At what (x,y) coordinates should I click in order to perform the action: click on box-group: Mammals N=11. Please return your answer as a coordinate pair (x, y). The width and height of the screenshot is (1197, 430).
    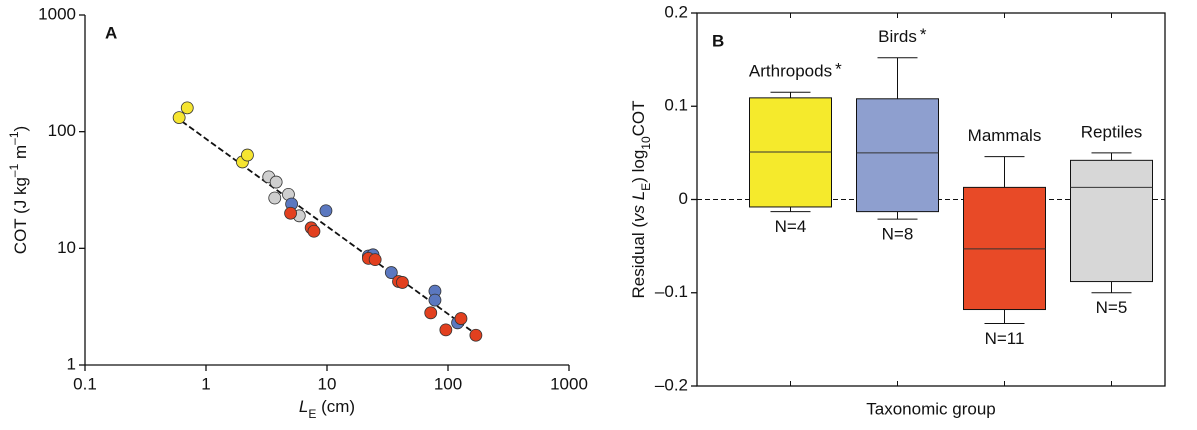
    Looking at the image, I should click on (1004, 199).